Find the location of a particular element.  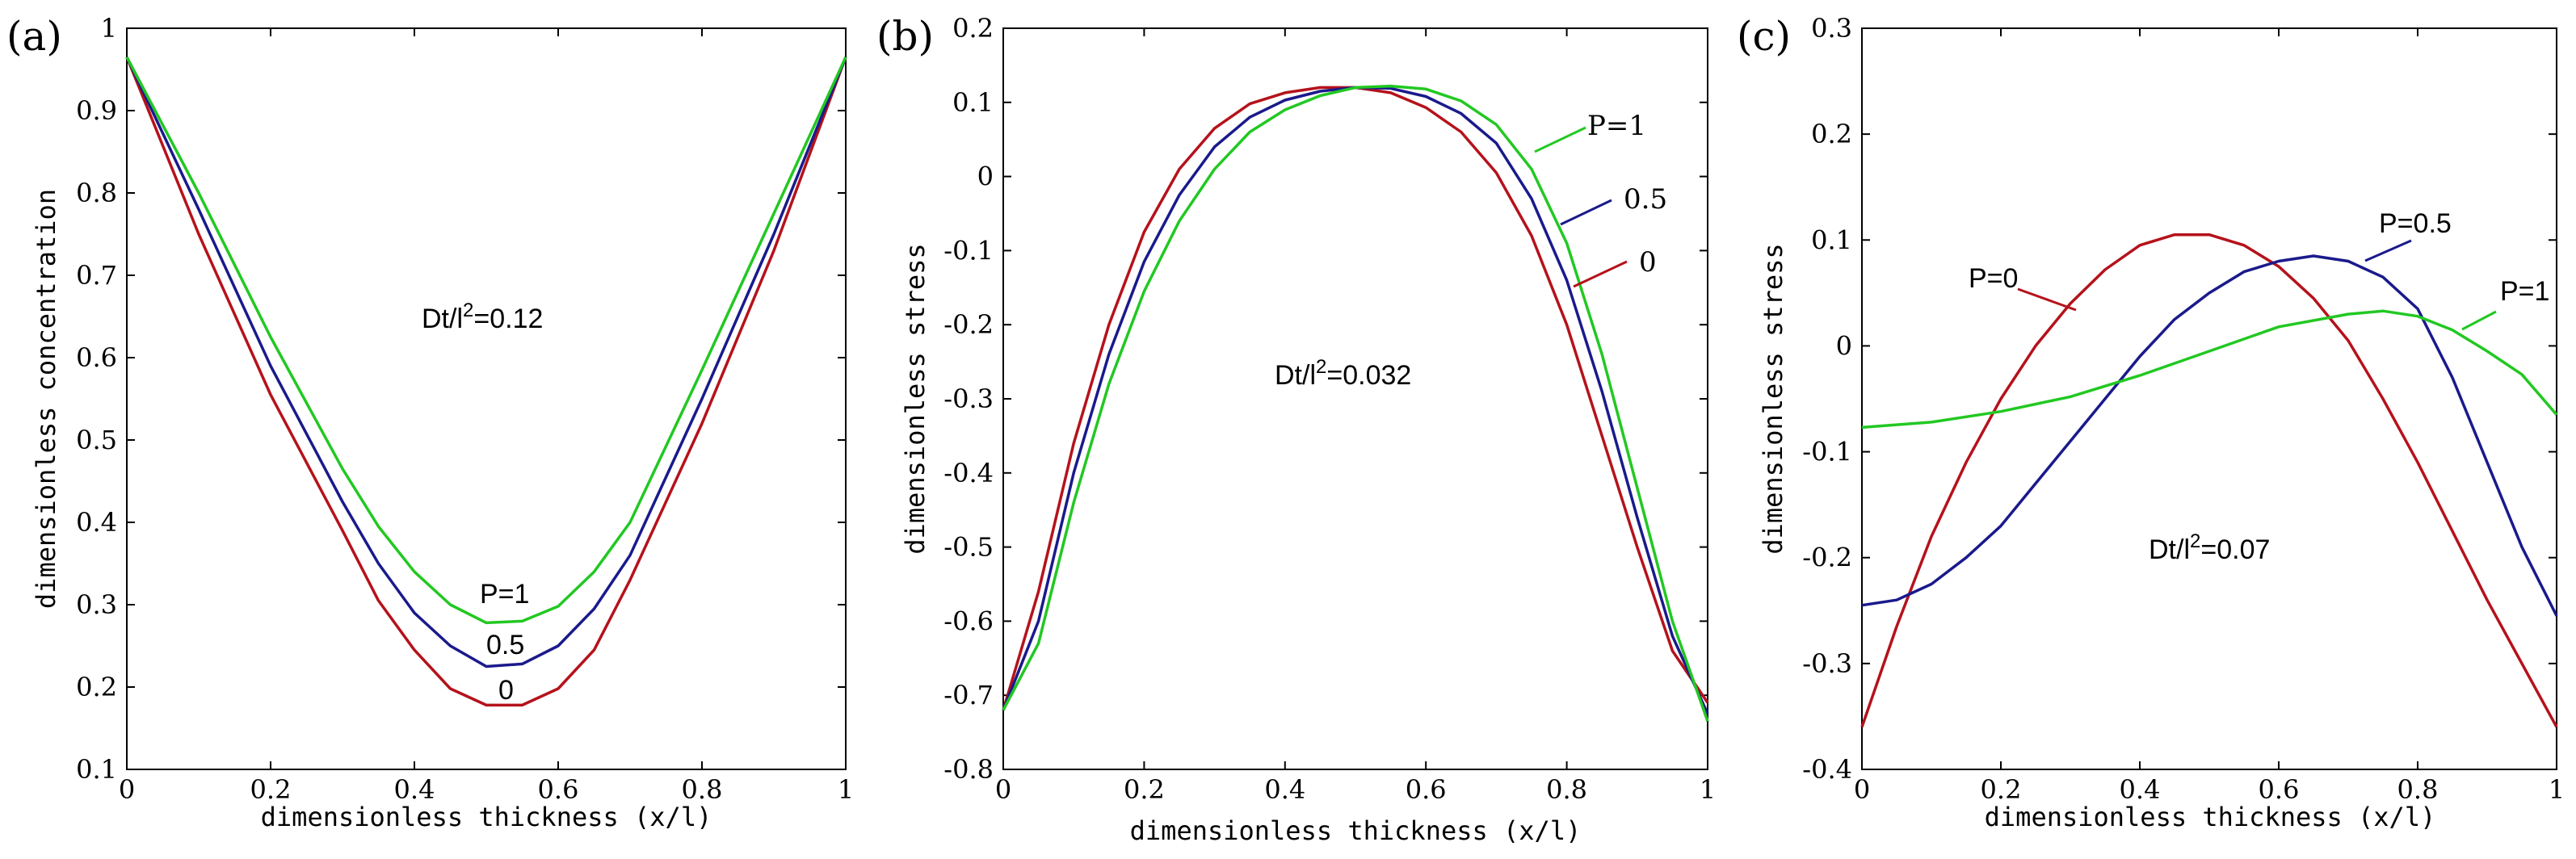

panel-a-ytick-label: 0.4 is located at coordinates (96, 522).